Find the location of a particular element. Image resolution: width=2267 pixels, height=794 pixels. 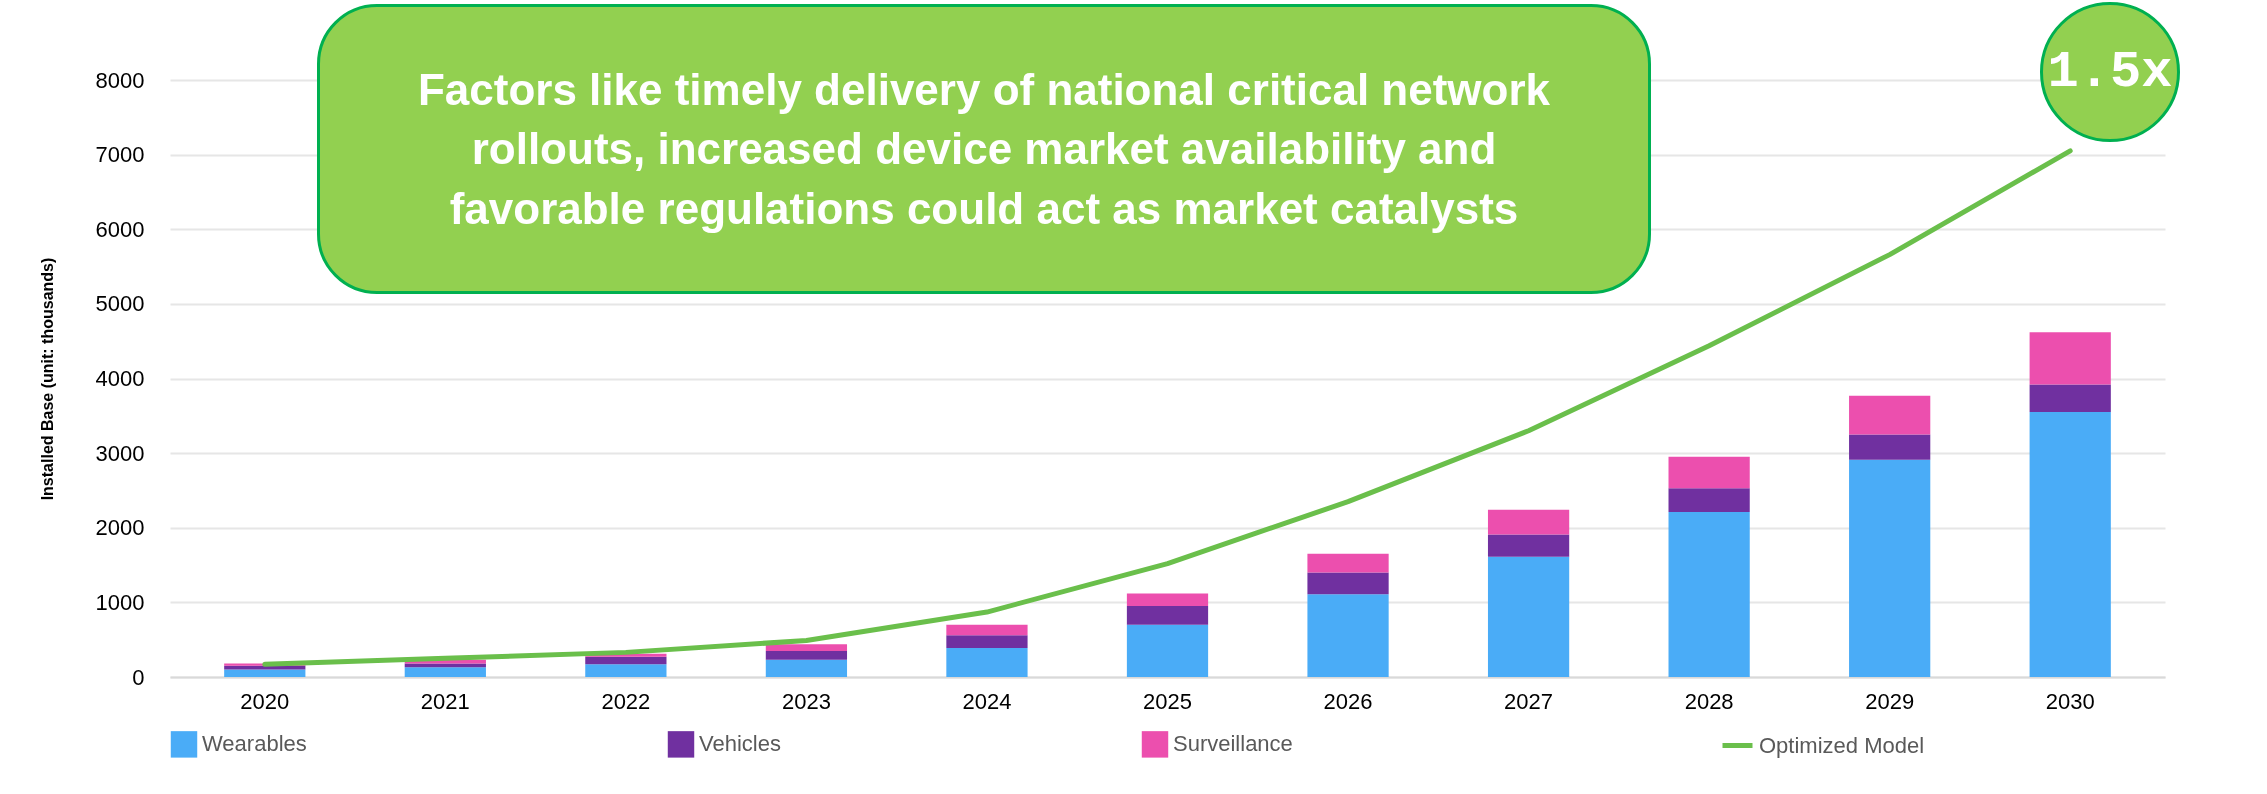

y-tick-label: 5000 is located at coordinates (120, 304).